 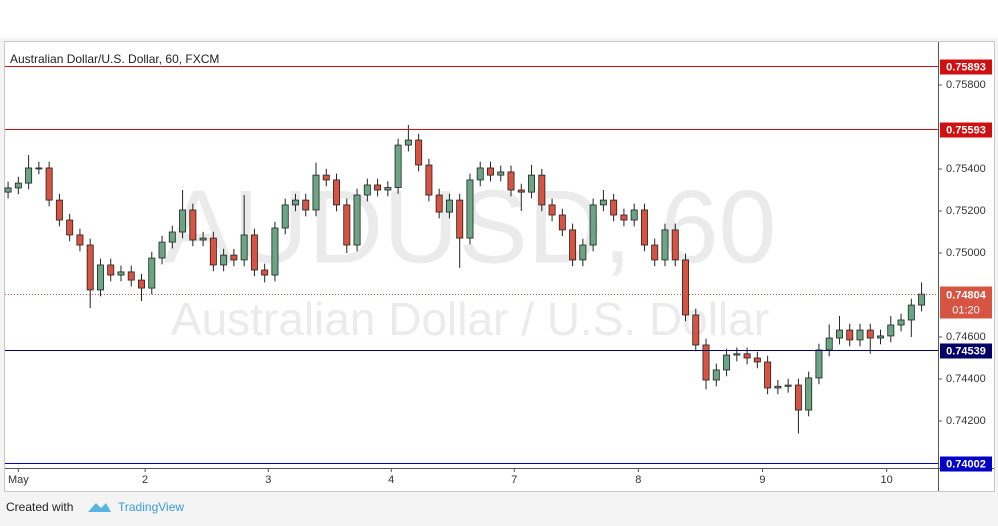 I want to click on watermark-subtitle: Australian Dollar / U.S. Dollar, so click(x=470, y=319).